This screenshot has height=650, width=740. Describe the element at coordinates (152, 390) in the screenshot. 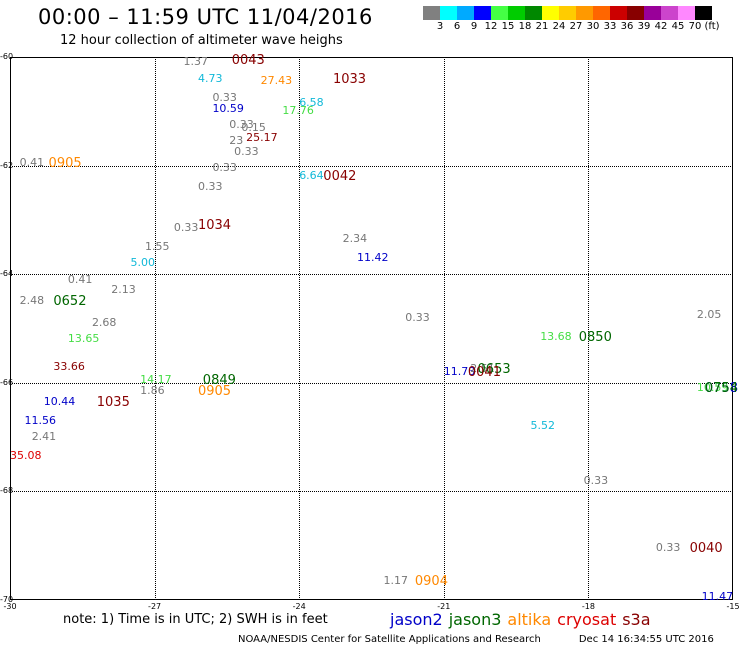

I see `wave-height-label: 1.86` at that location.